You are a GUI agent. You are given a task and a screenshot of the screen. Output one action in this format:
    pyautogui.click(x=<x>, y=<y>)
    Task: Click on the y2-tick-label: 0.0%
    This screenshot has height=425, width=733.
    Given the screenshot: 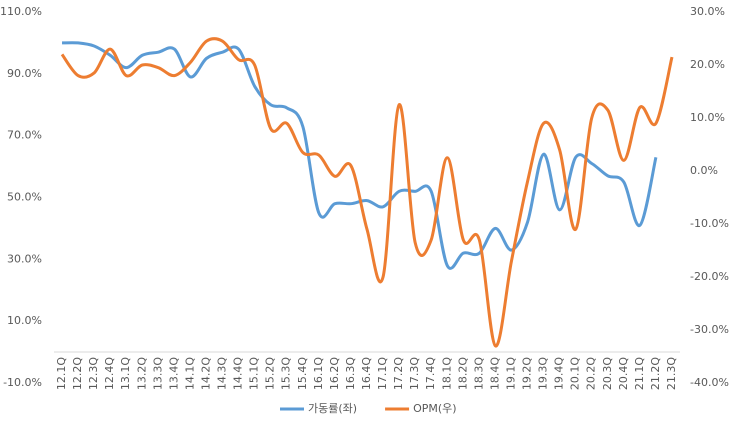 What is the action you would take?
    pyautogui.click(x=704, y=170)
    